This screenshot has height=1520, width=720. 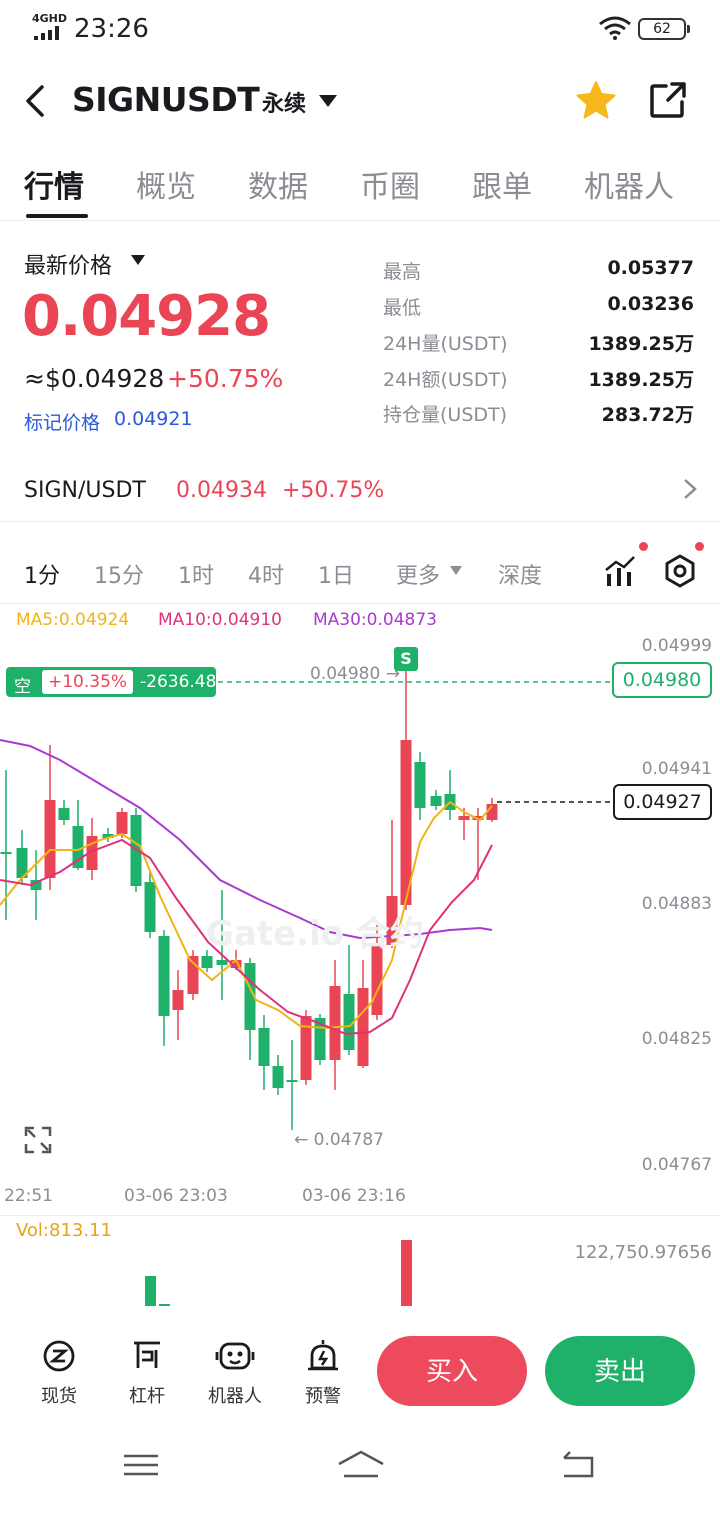 I want to click on status-bar: 4GHD 23:26 62, so click(x=360, y=29).